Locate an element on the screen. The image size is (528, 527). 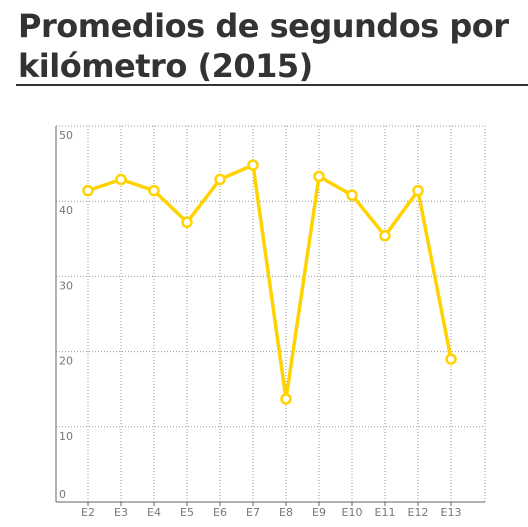
y-tick-label: 0 is located at coordinates (62, 494).